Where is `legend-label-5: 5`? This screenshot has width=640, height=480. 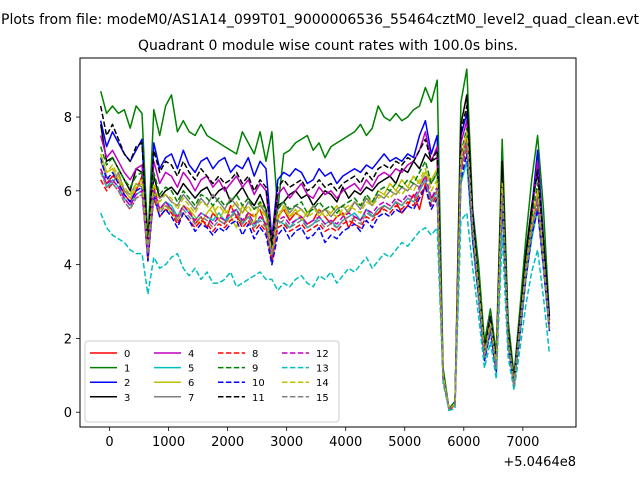 legend-label-5: 5 is located at coordinates (191, 369).